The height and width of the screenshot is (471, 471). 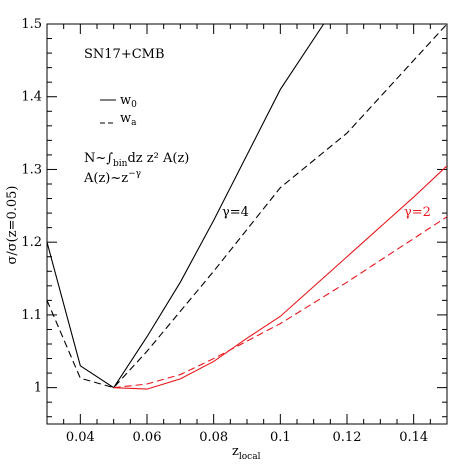 What do you see at coordinates (128, 119) in the screenshot?
I see `legend-wa-label: wa` at bounding box center [128, 119].